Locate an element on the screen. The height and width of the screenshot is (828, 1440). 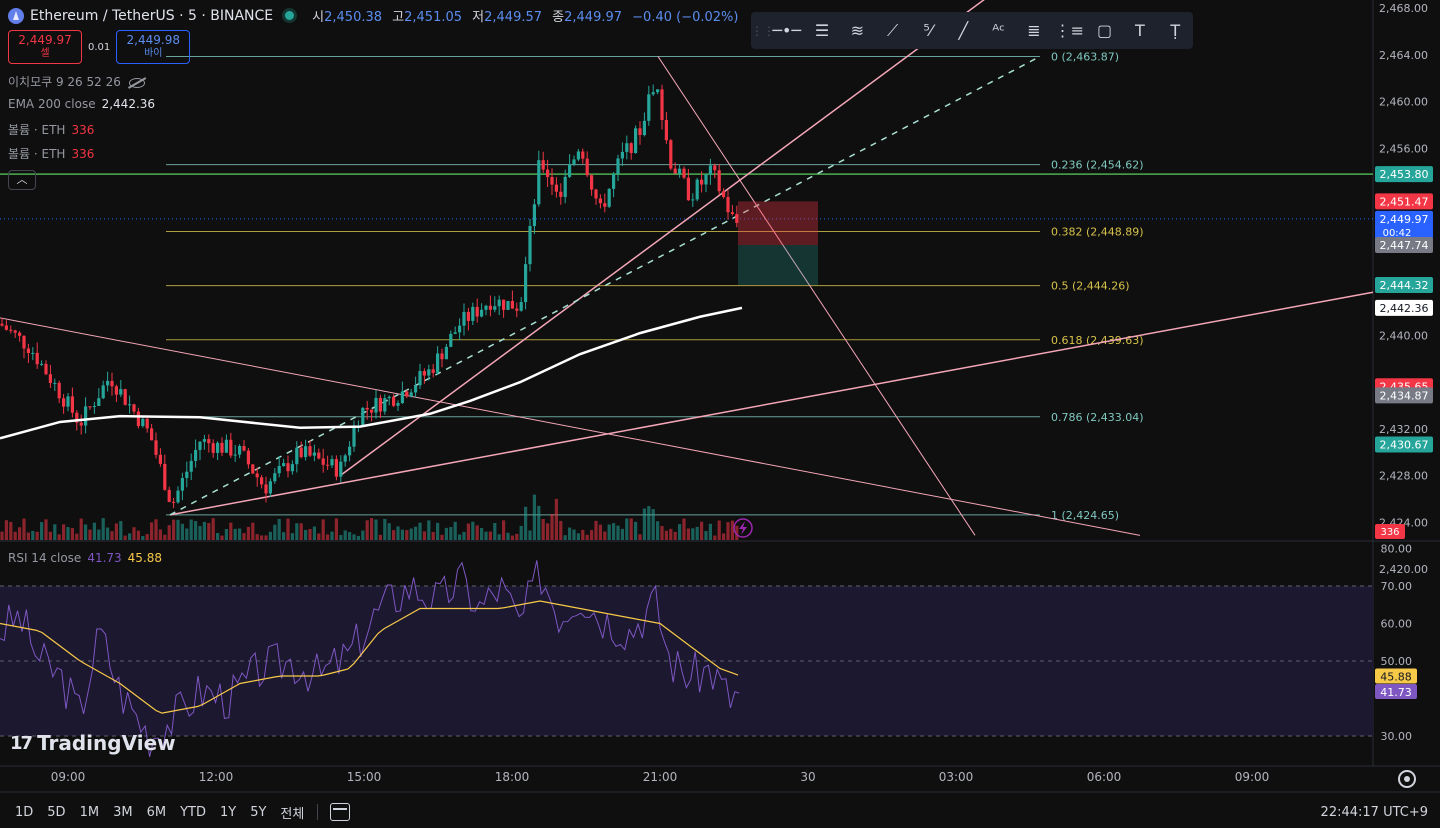
timeframe-ytd: YTD is located at coordinates (193, 812).